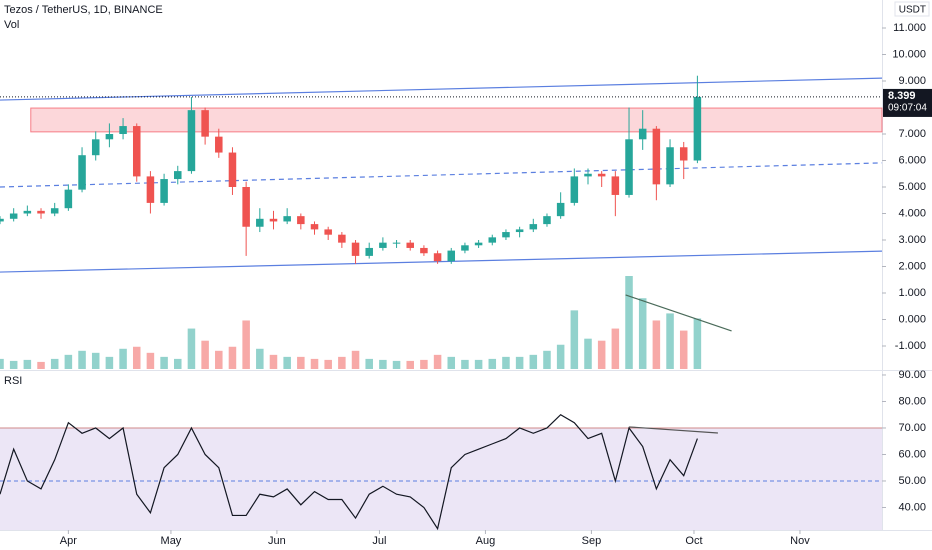 The width and height of the screenshot is (932, 550). I want to click on countdown-label: 09:07:04, so click(907, 108).